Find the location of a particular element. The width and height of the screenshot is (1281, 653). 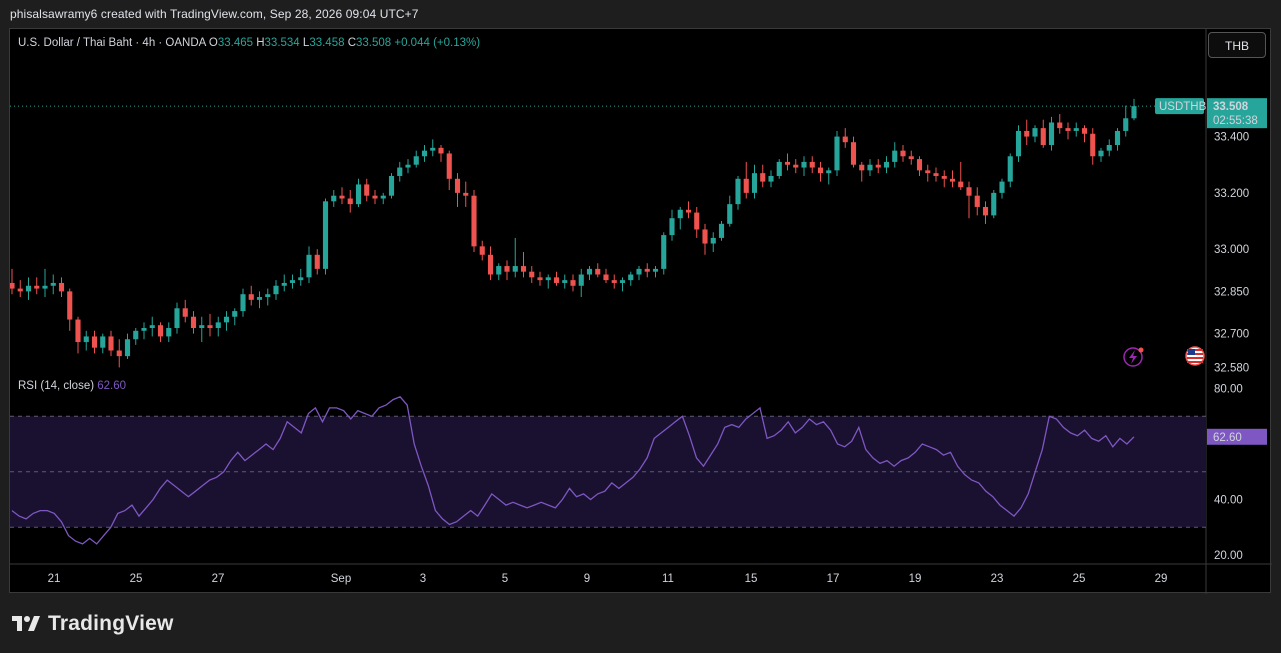

time-tick-label: 15 is located at coordinates (751, 579).